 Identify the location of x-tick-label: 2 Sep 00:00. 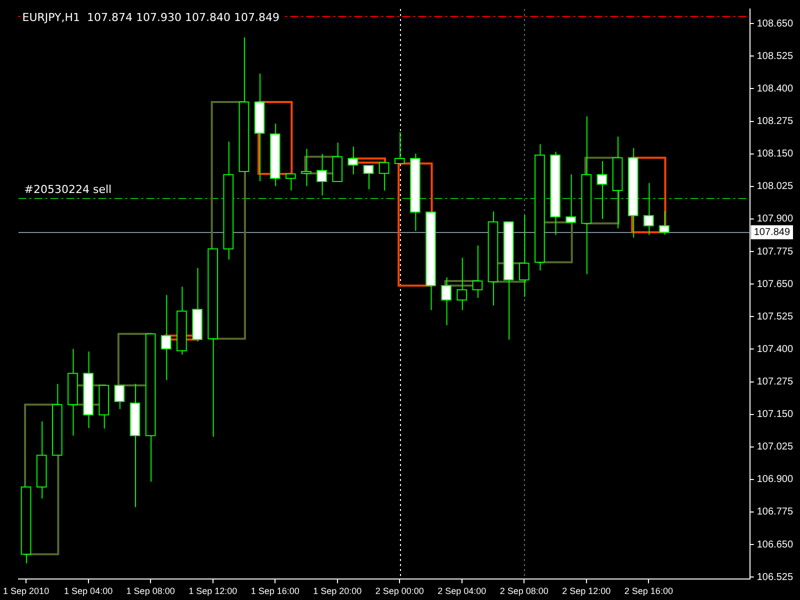
(399, 591).